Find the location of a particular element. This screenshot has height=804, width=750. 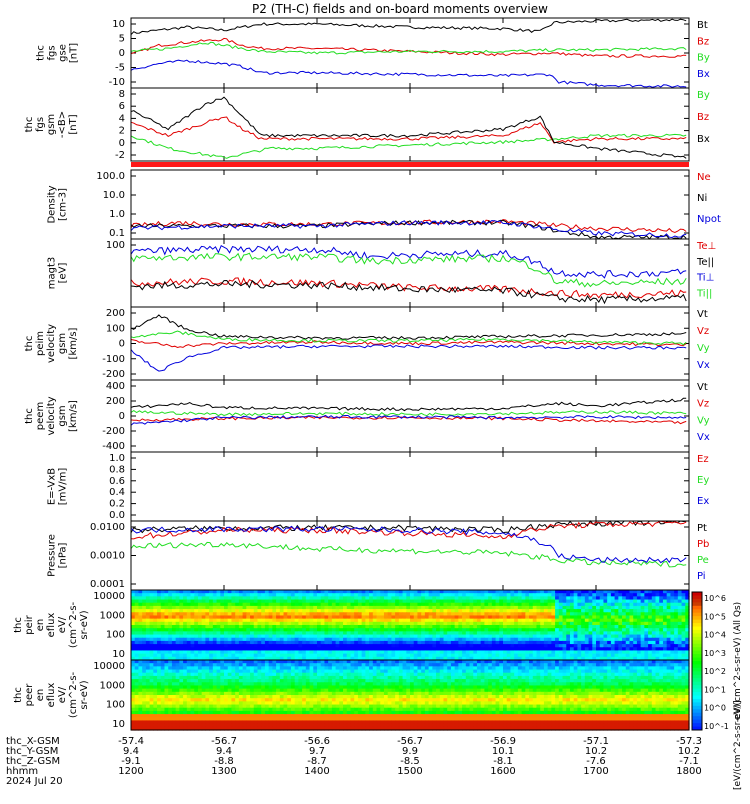

series-pressure-Pb is located at coordinates (408, 530).